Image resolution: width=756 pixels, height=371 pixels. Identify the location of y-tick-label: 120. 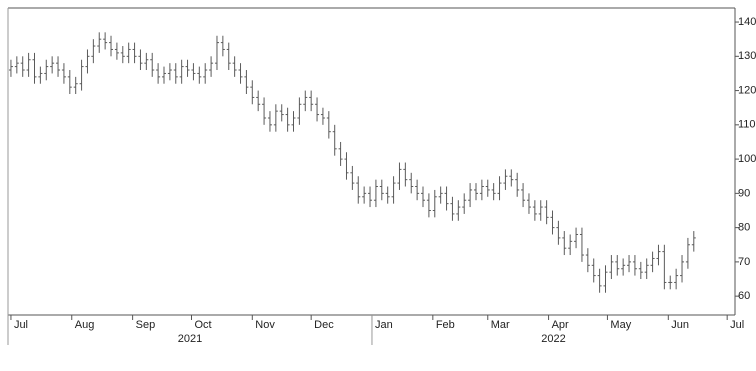
(747, 90).